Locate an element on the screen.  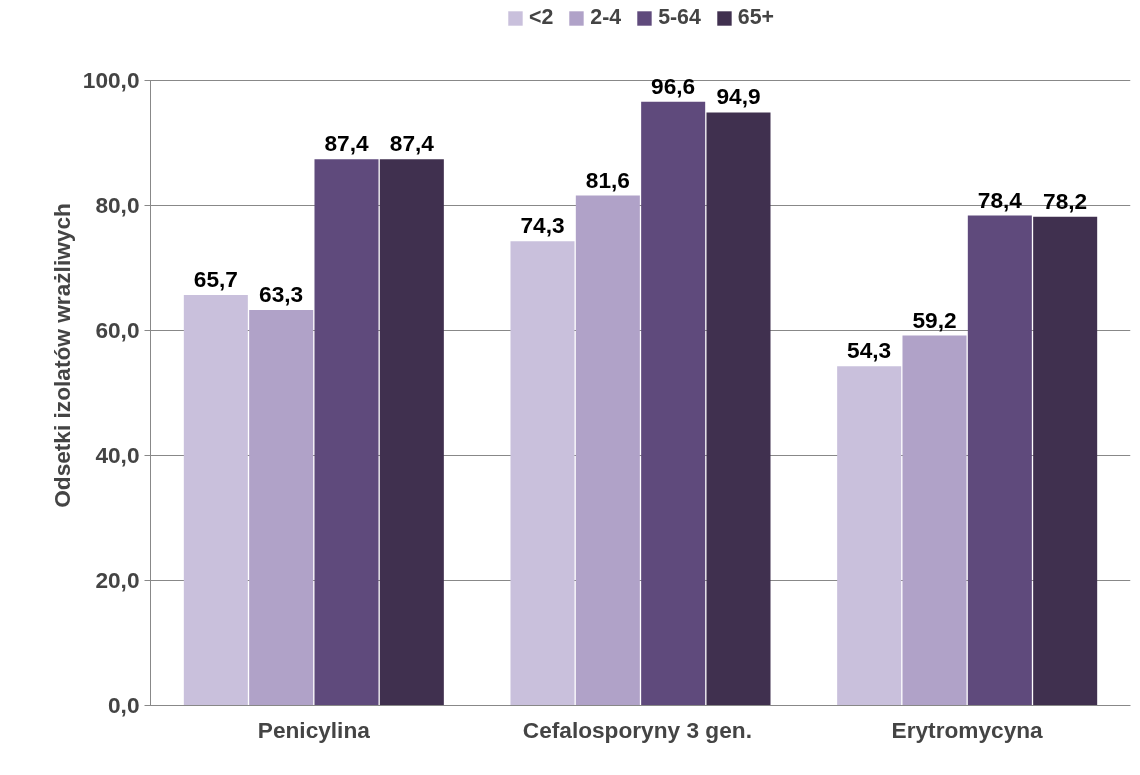
data-label: 96,6 is located at coordinates (673, 85).